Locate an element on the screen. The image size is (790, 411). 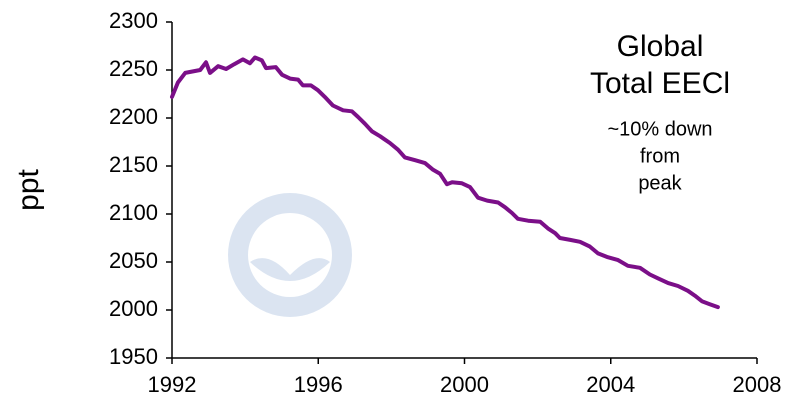
y-tick-label: 2250 is located at coordinates (133, 68).